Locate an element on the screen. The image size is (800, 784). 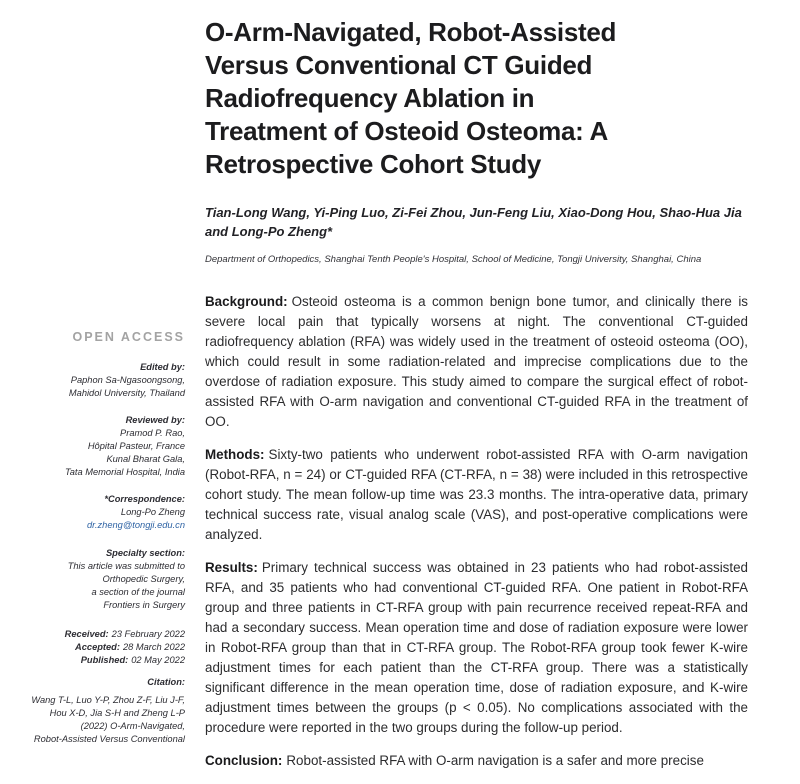
received-date: Received: 23 February 2022 is located at coordinates (92, 634).